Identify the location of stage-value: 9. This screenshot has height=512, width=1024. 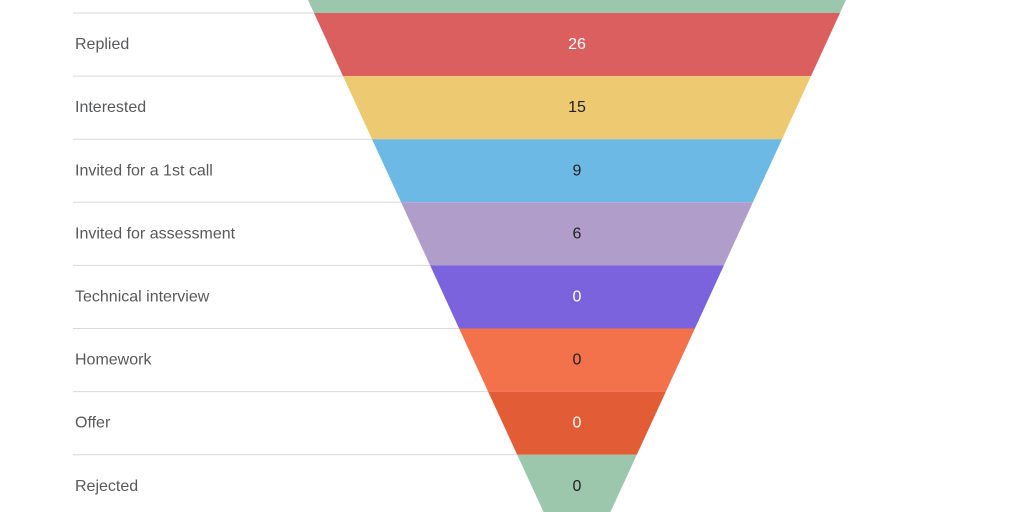
(577, 170).